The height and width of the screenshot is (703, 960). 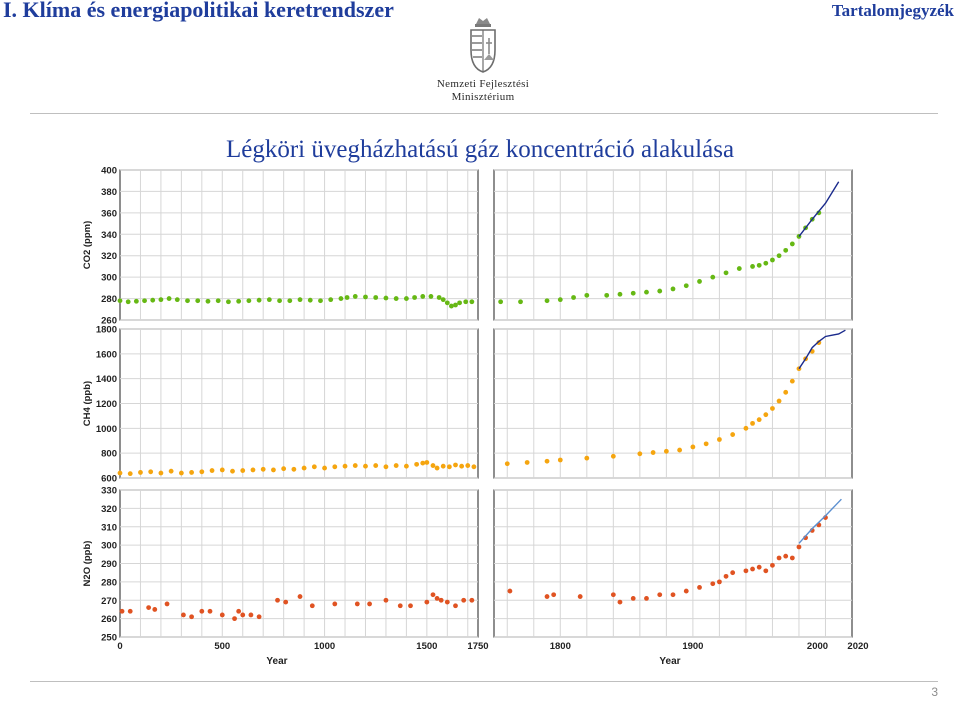 What do you see at coordinates (109, 619) in the screenshot?
I see `n2o-ytick-label: 260` at bounding box center [109, 619].